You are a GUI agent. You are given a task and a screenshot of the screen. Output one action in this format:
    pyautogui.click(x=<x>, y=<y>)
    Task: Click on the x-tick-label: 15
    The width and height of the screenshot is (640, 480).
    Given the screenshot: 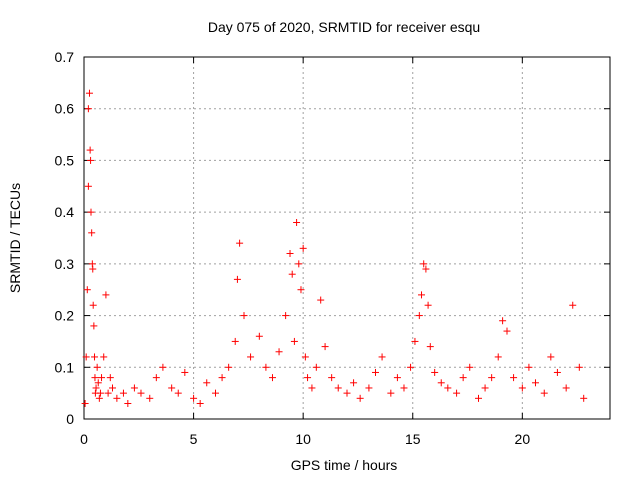 What is the action you would take?
    pyautogui.click(x=413, y=439)
    